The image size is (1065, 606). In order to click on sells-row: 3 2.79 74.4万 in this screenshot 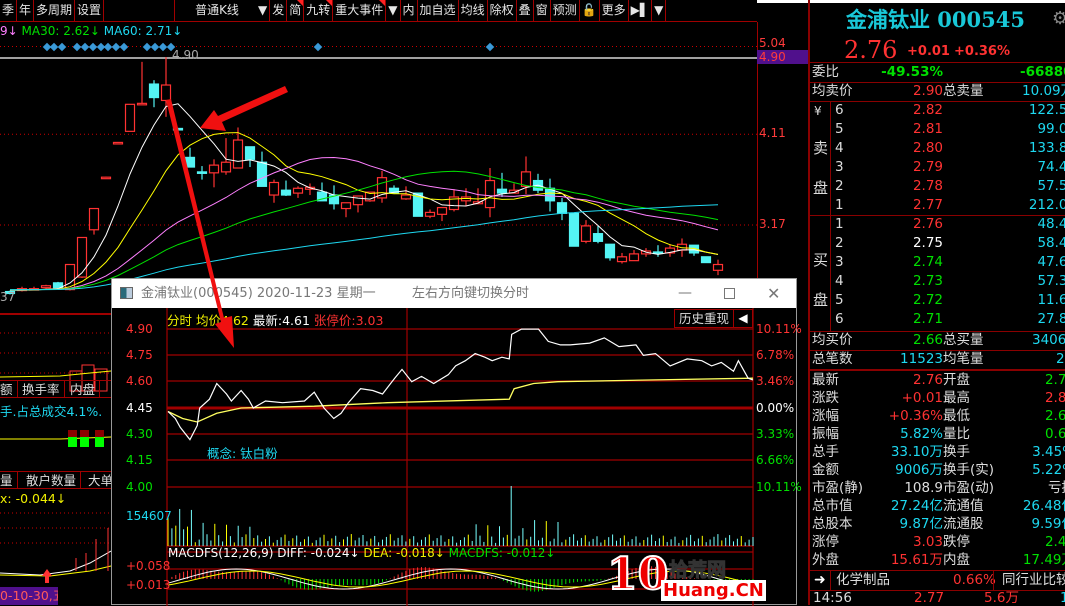, I will do `click(937, 167)`.